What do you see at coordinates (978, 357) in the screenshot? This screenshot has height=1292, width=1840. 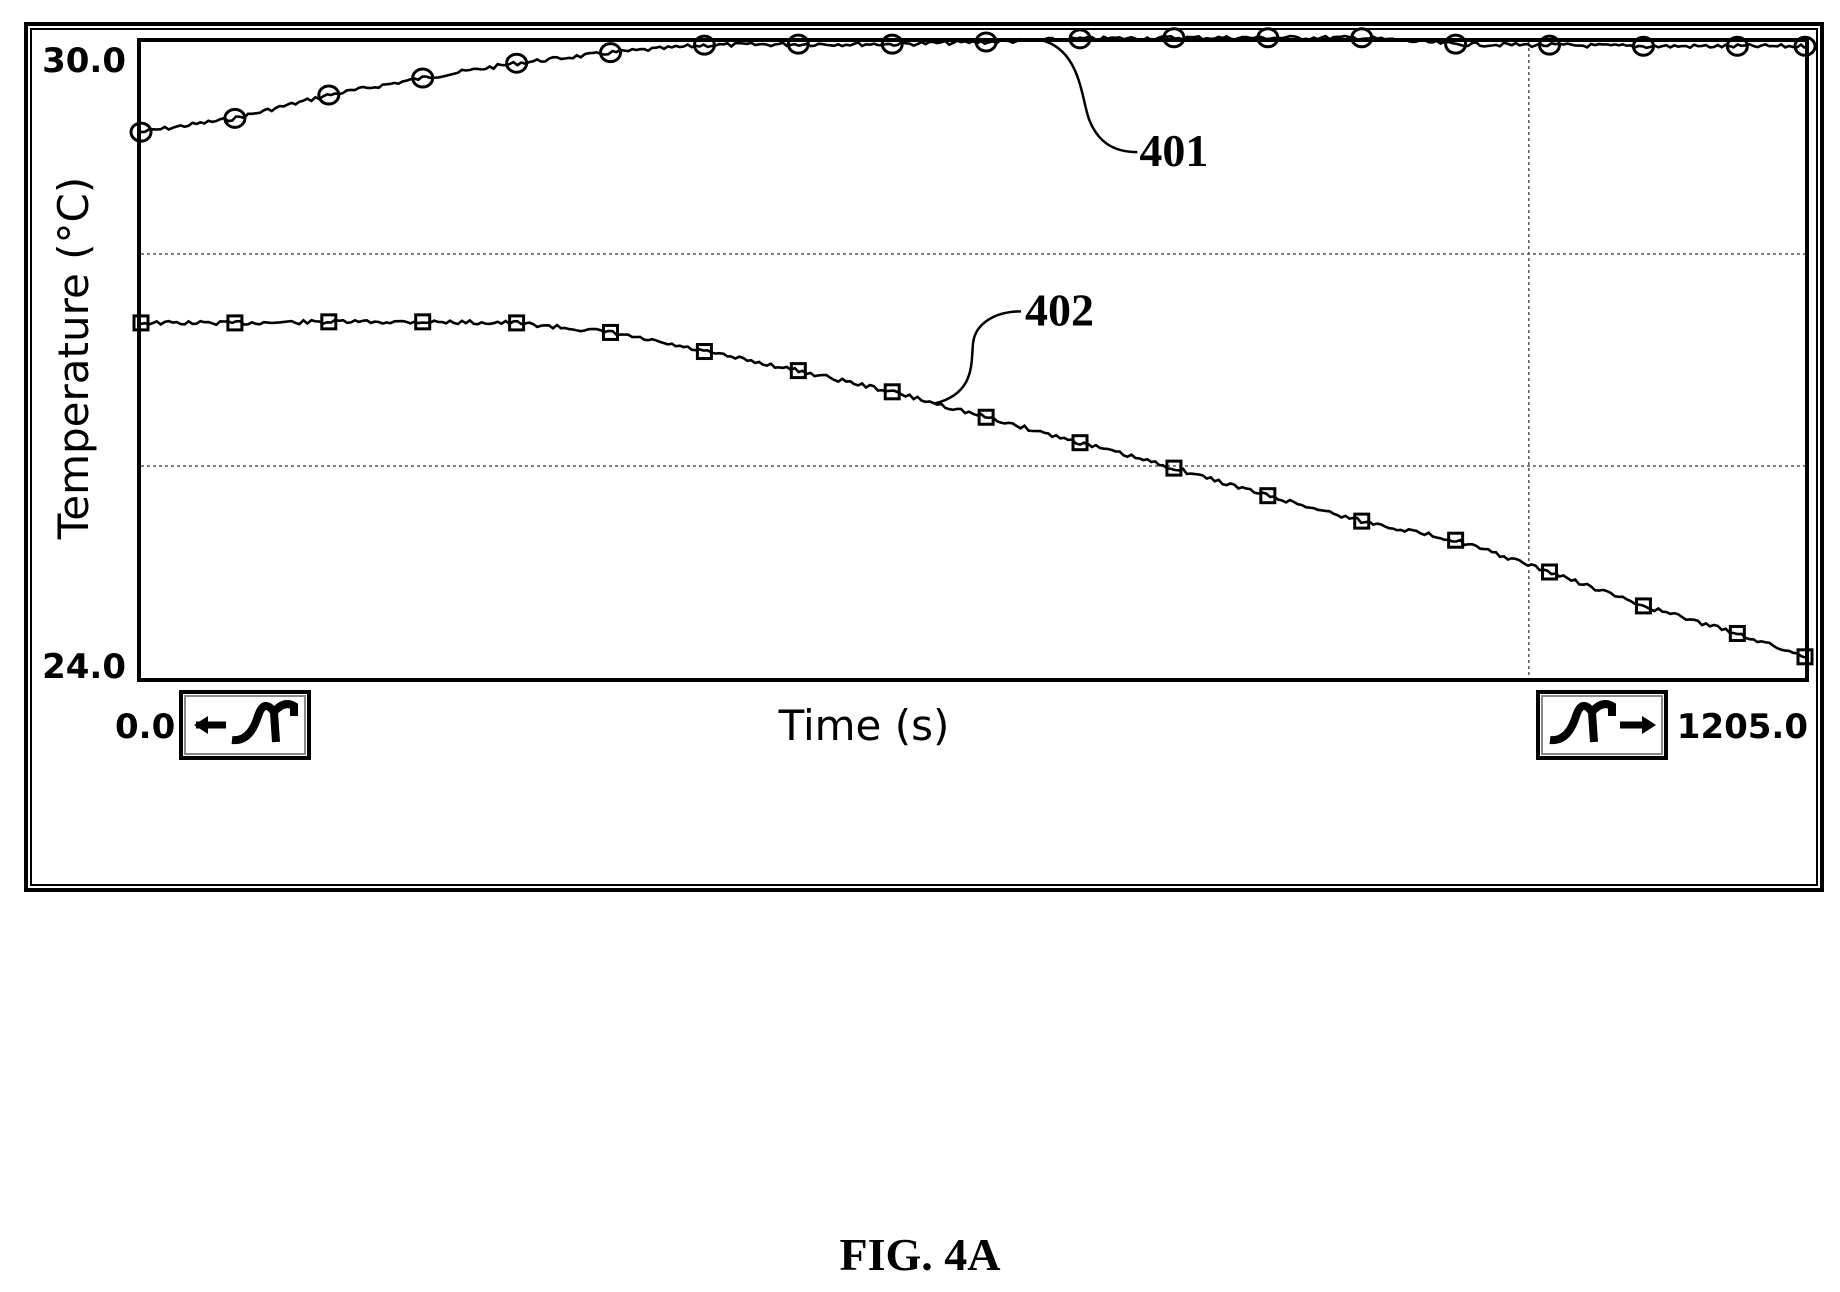 I see `annotation-402-leader` at bounding box center [978, 357].